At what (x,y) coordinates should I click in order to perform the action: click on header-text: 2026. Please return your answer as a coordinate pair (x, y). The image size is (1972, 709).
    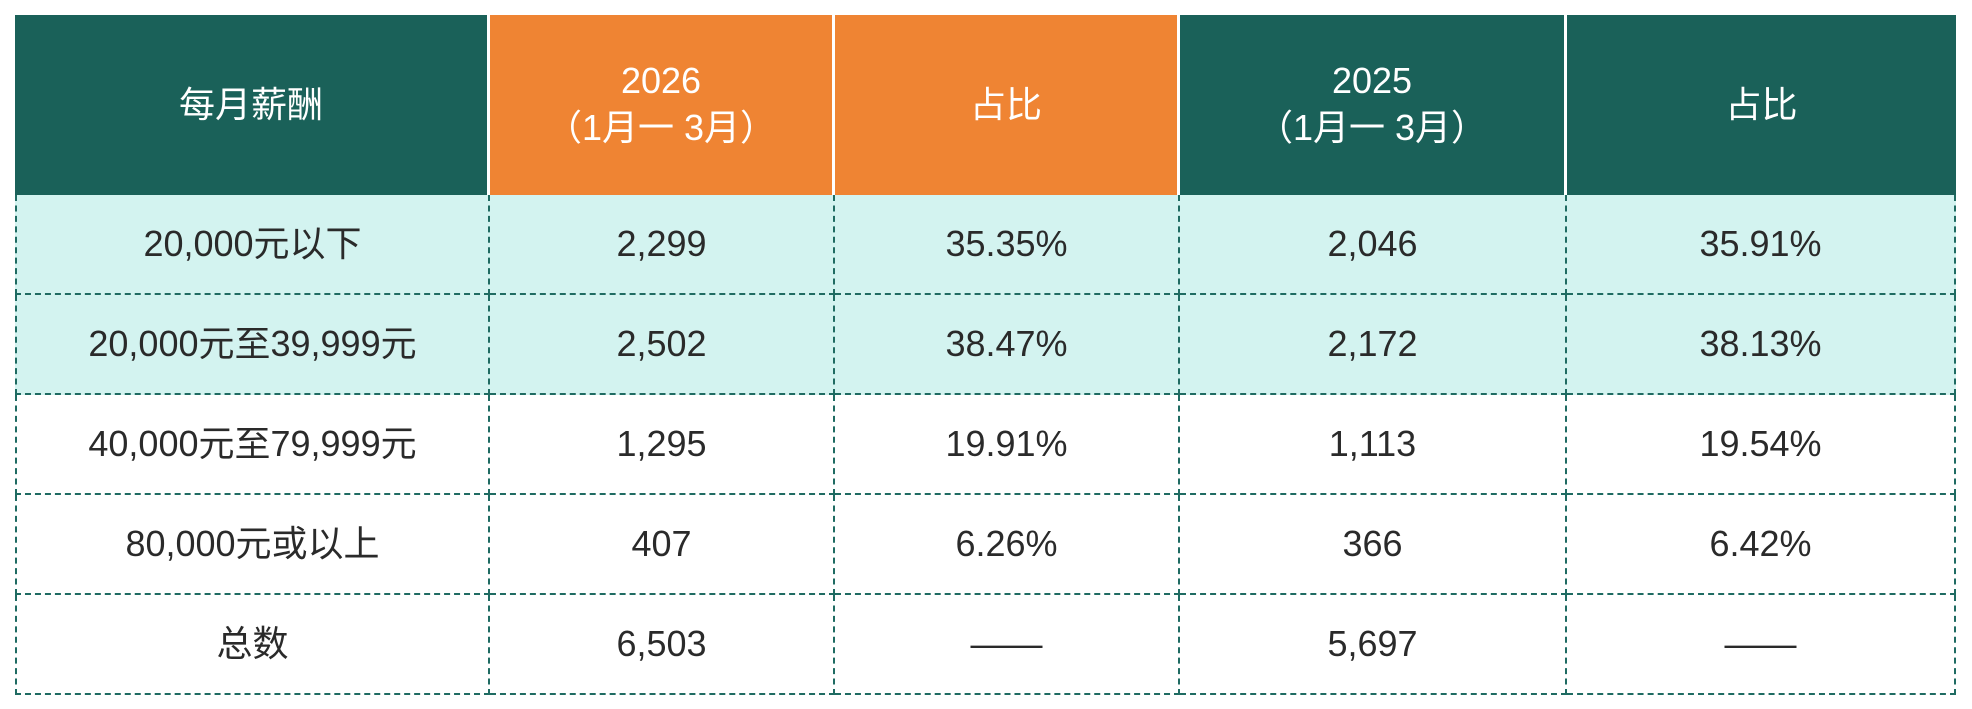
    Looking at the image, I should click on (661, 81).